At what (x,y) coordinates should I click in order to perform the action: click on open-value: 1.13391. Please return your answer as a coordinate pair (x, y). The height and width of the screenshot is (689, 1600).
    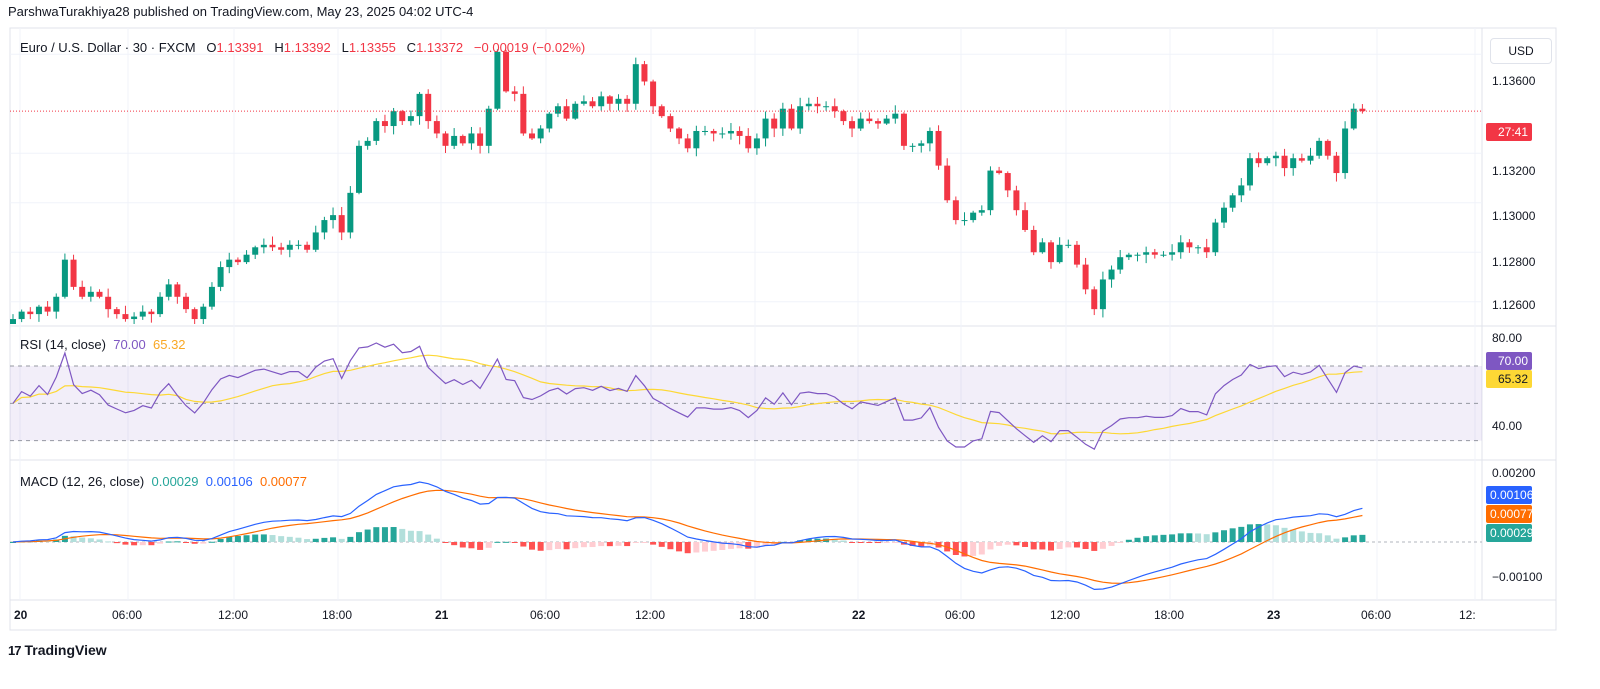
    Looking at the image, I should click on (240, 47).